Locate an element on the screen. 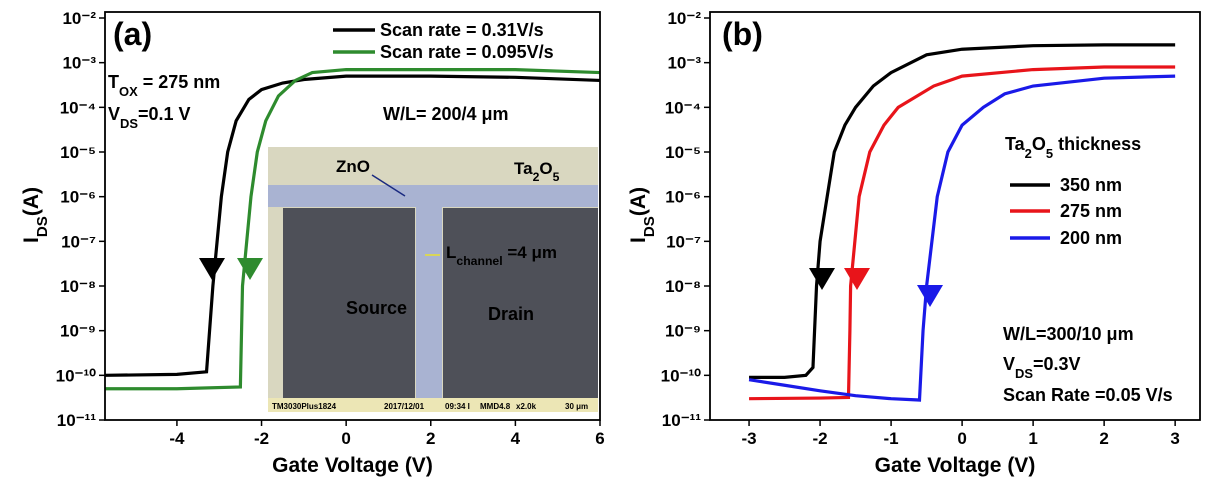 The image size is (1214, 484). inset-label: Lchannel =4 μm is located at coordinates (501, 255).